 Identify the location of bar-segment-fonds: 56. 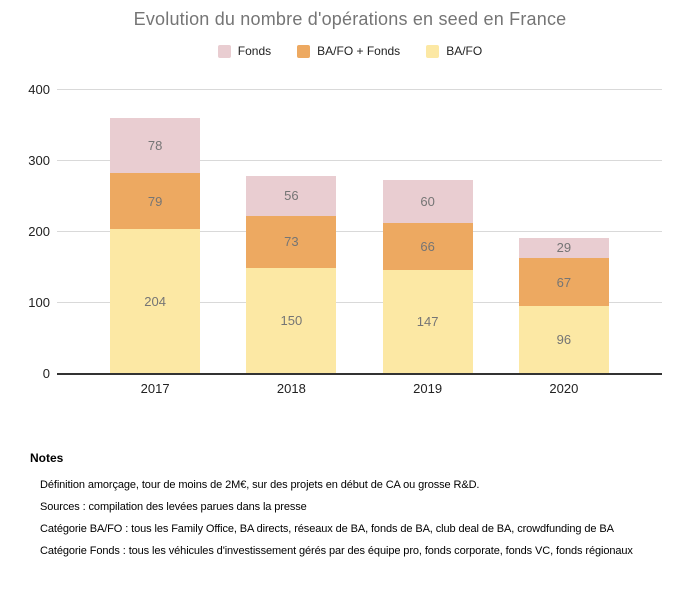
(291, 195).